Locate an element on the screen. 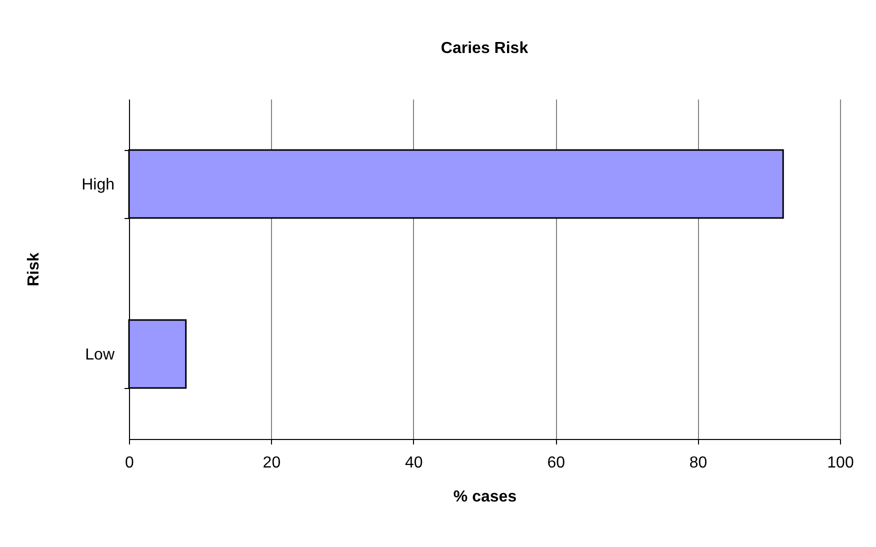  y-tick-label: Low is located at coordinates (100, 355).